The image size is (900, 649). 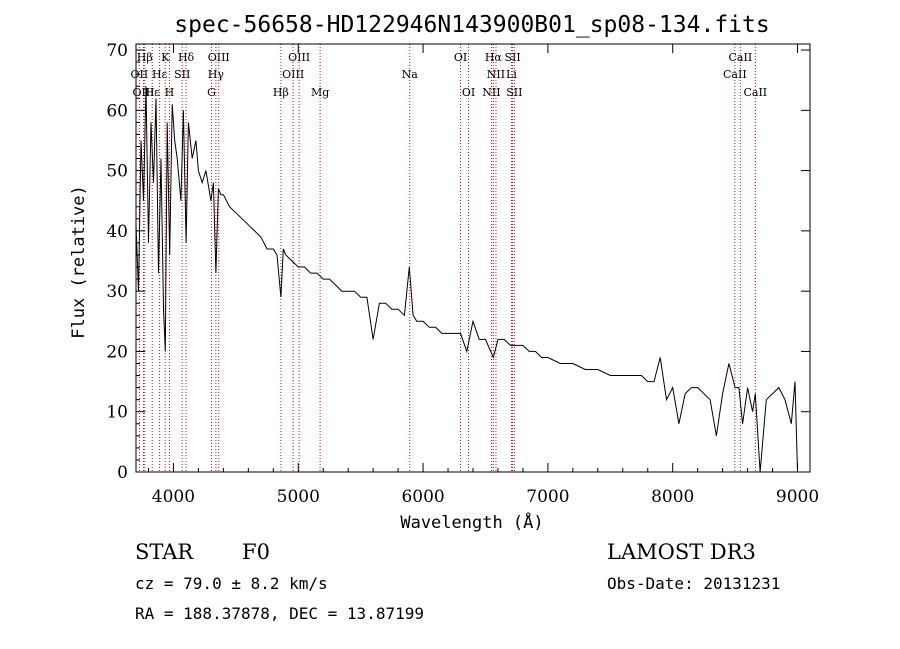 What do you see at coordinates (79, 262) in the screenshot?
I see `y-axis-label: Flux (relative)` at bounding box center [79, 262].